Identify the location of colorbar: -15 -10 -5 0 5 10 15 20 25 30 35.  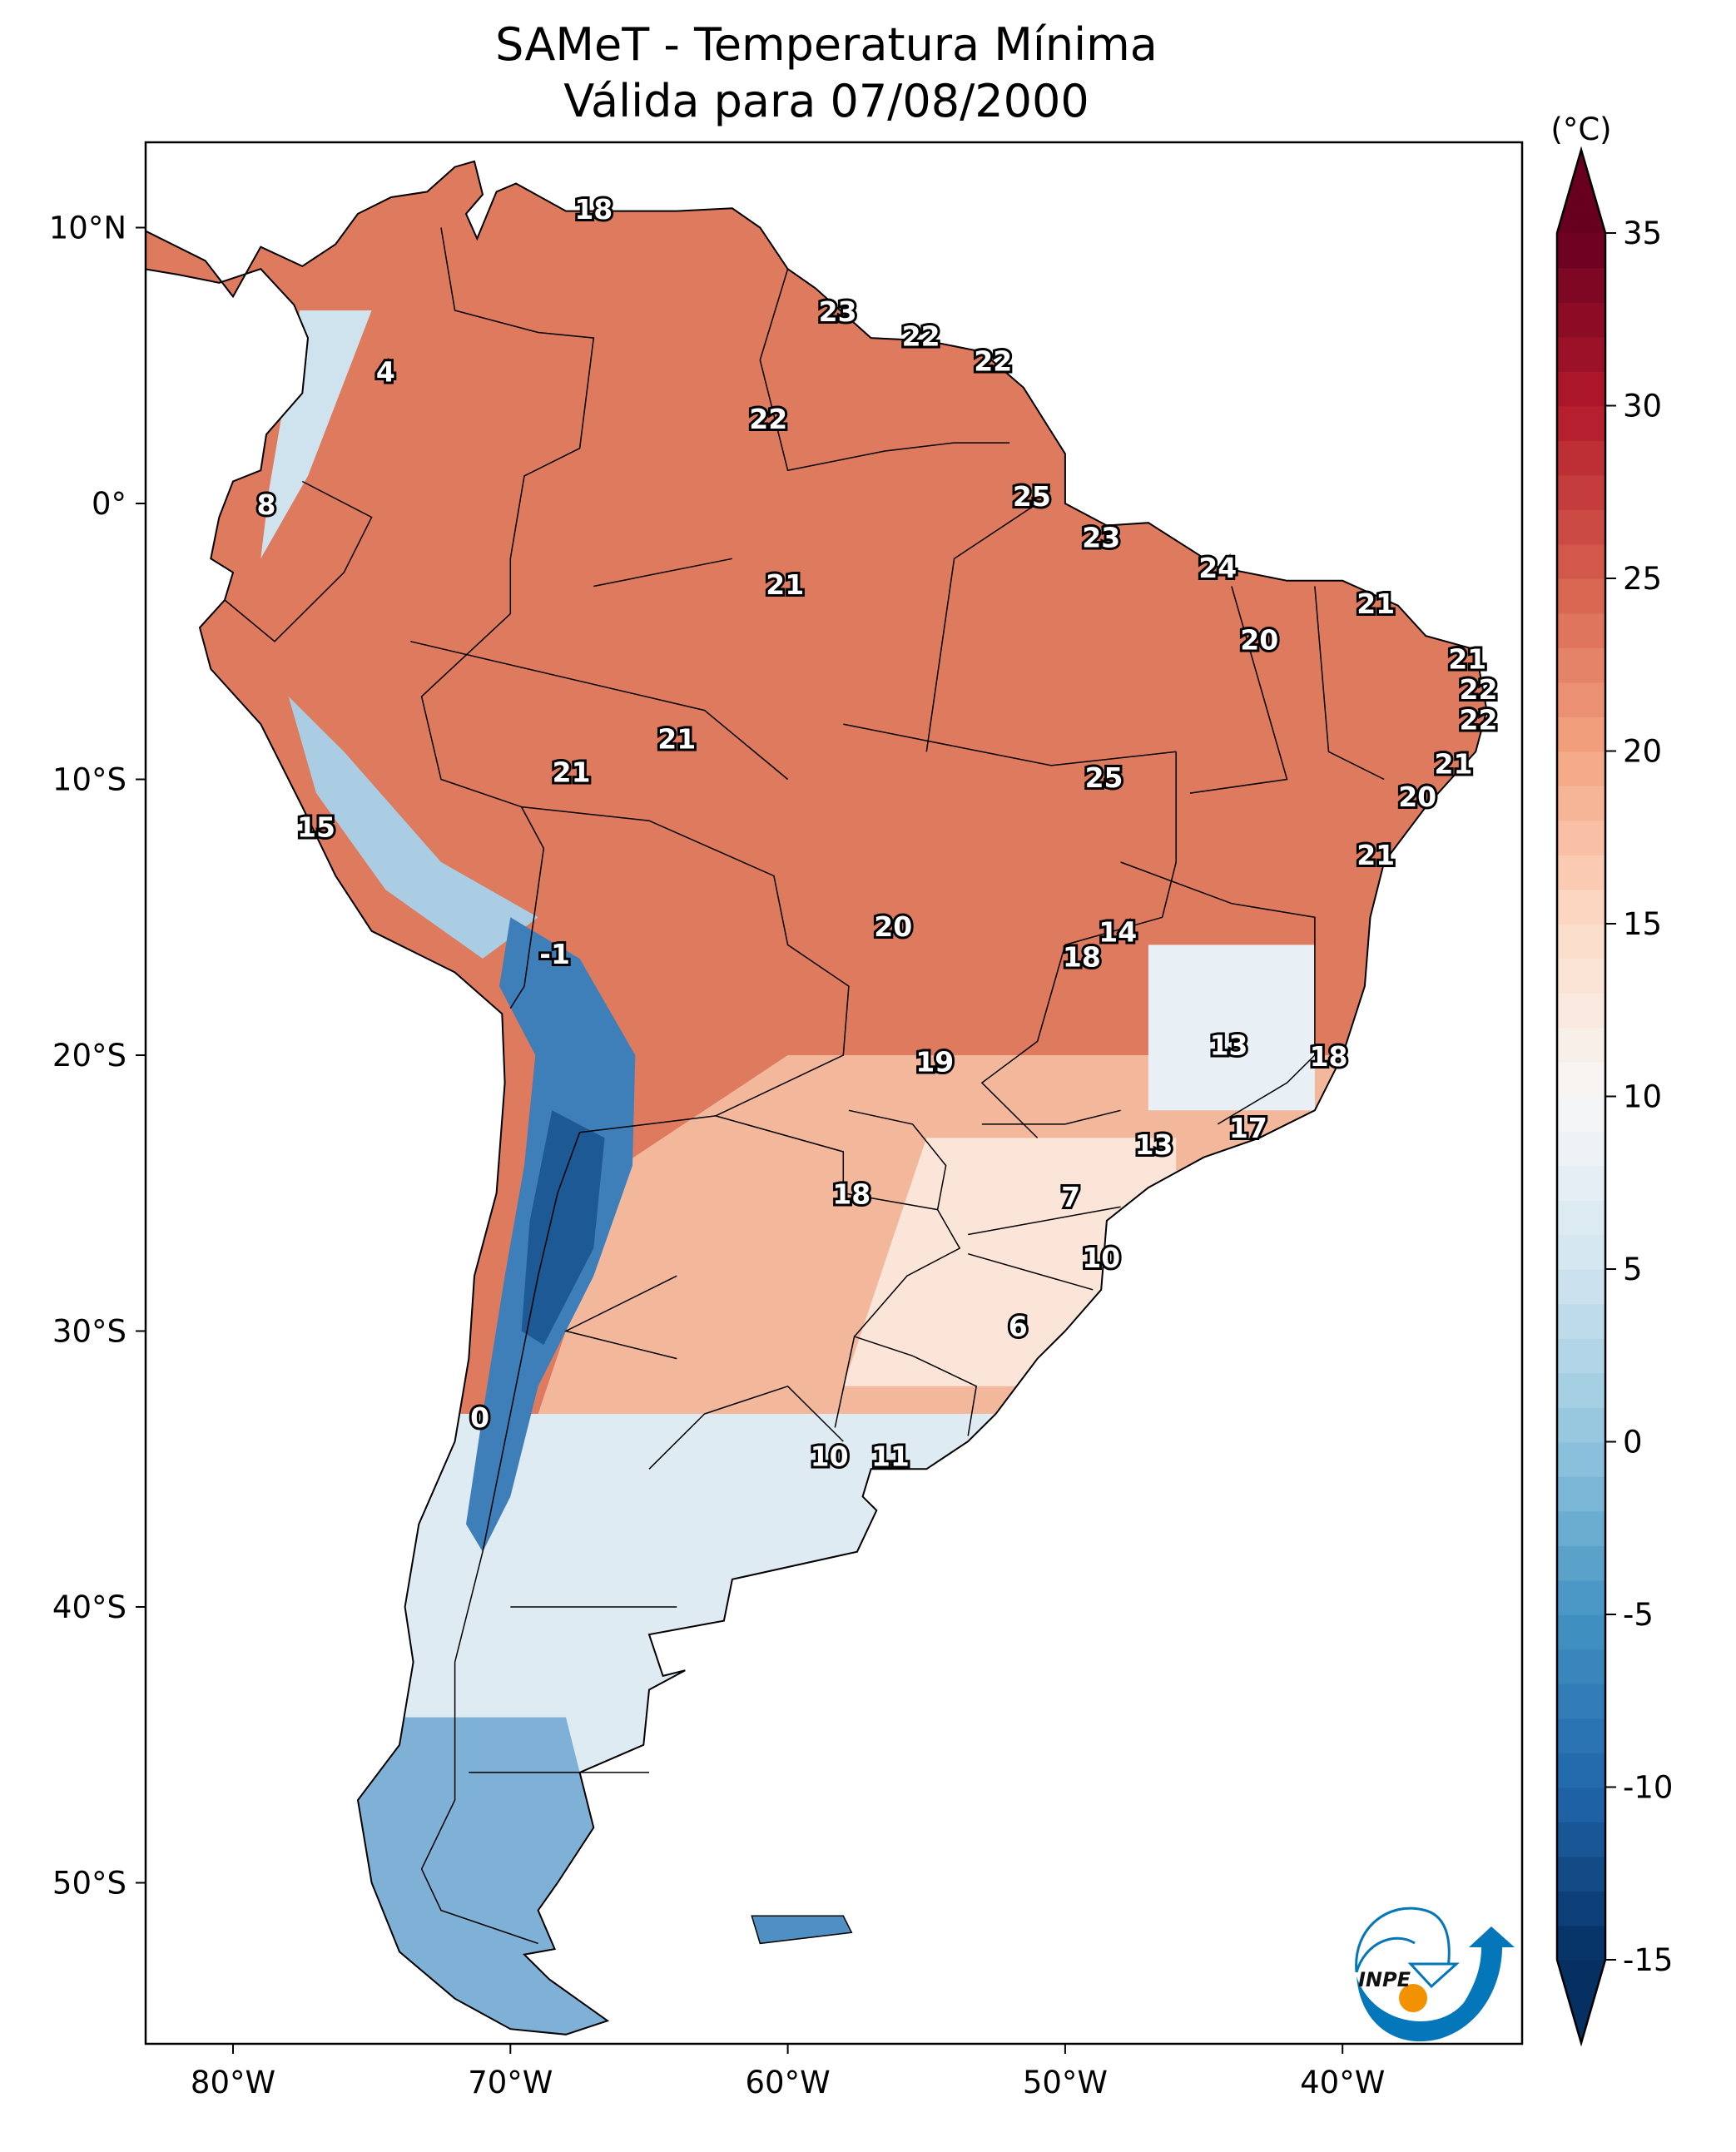
(1614, 1096).